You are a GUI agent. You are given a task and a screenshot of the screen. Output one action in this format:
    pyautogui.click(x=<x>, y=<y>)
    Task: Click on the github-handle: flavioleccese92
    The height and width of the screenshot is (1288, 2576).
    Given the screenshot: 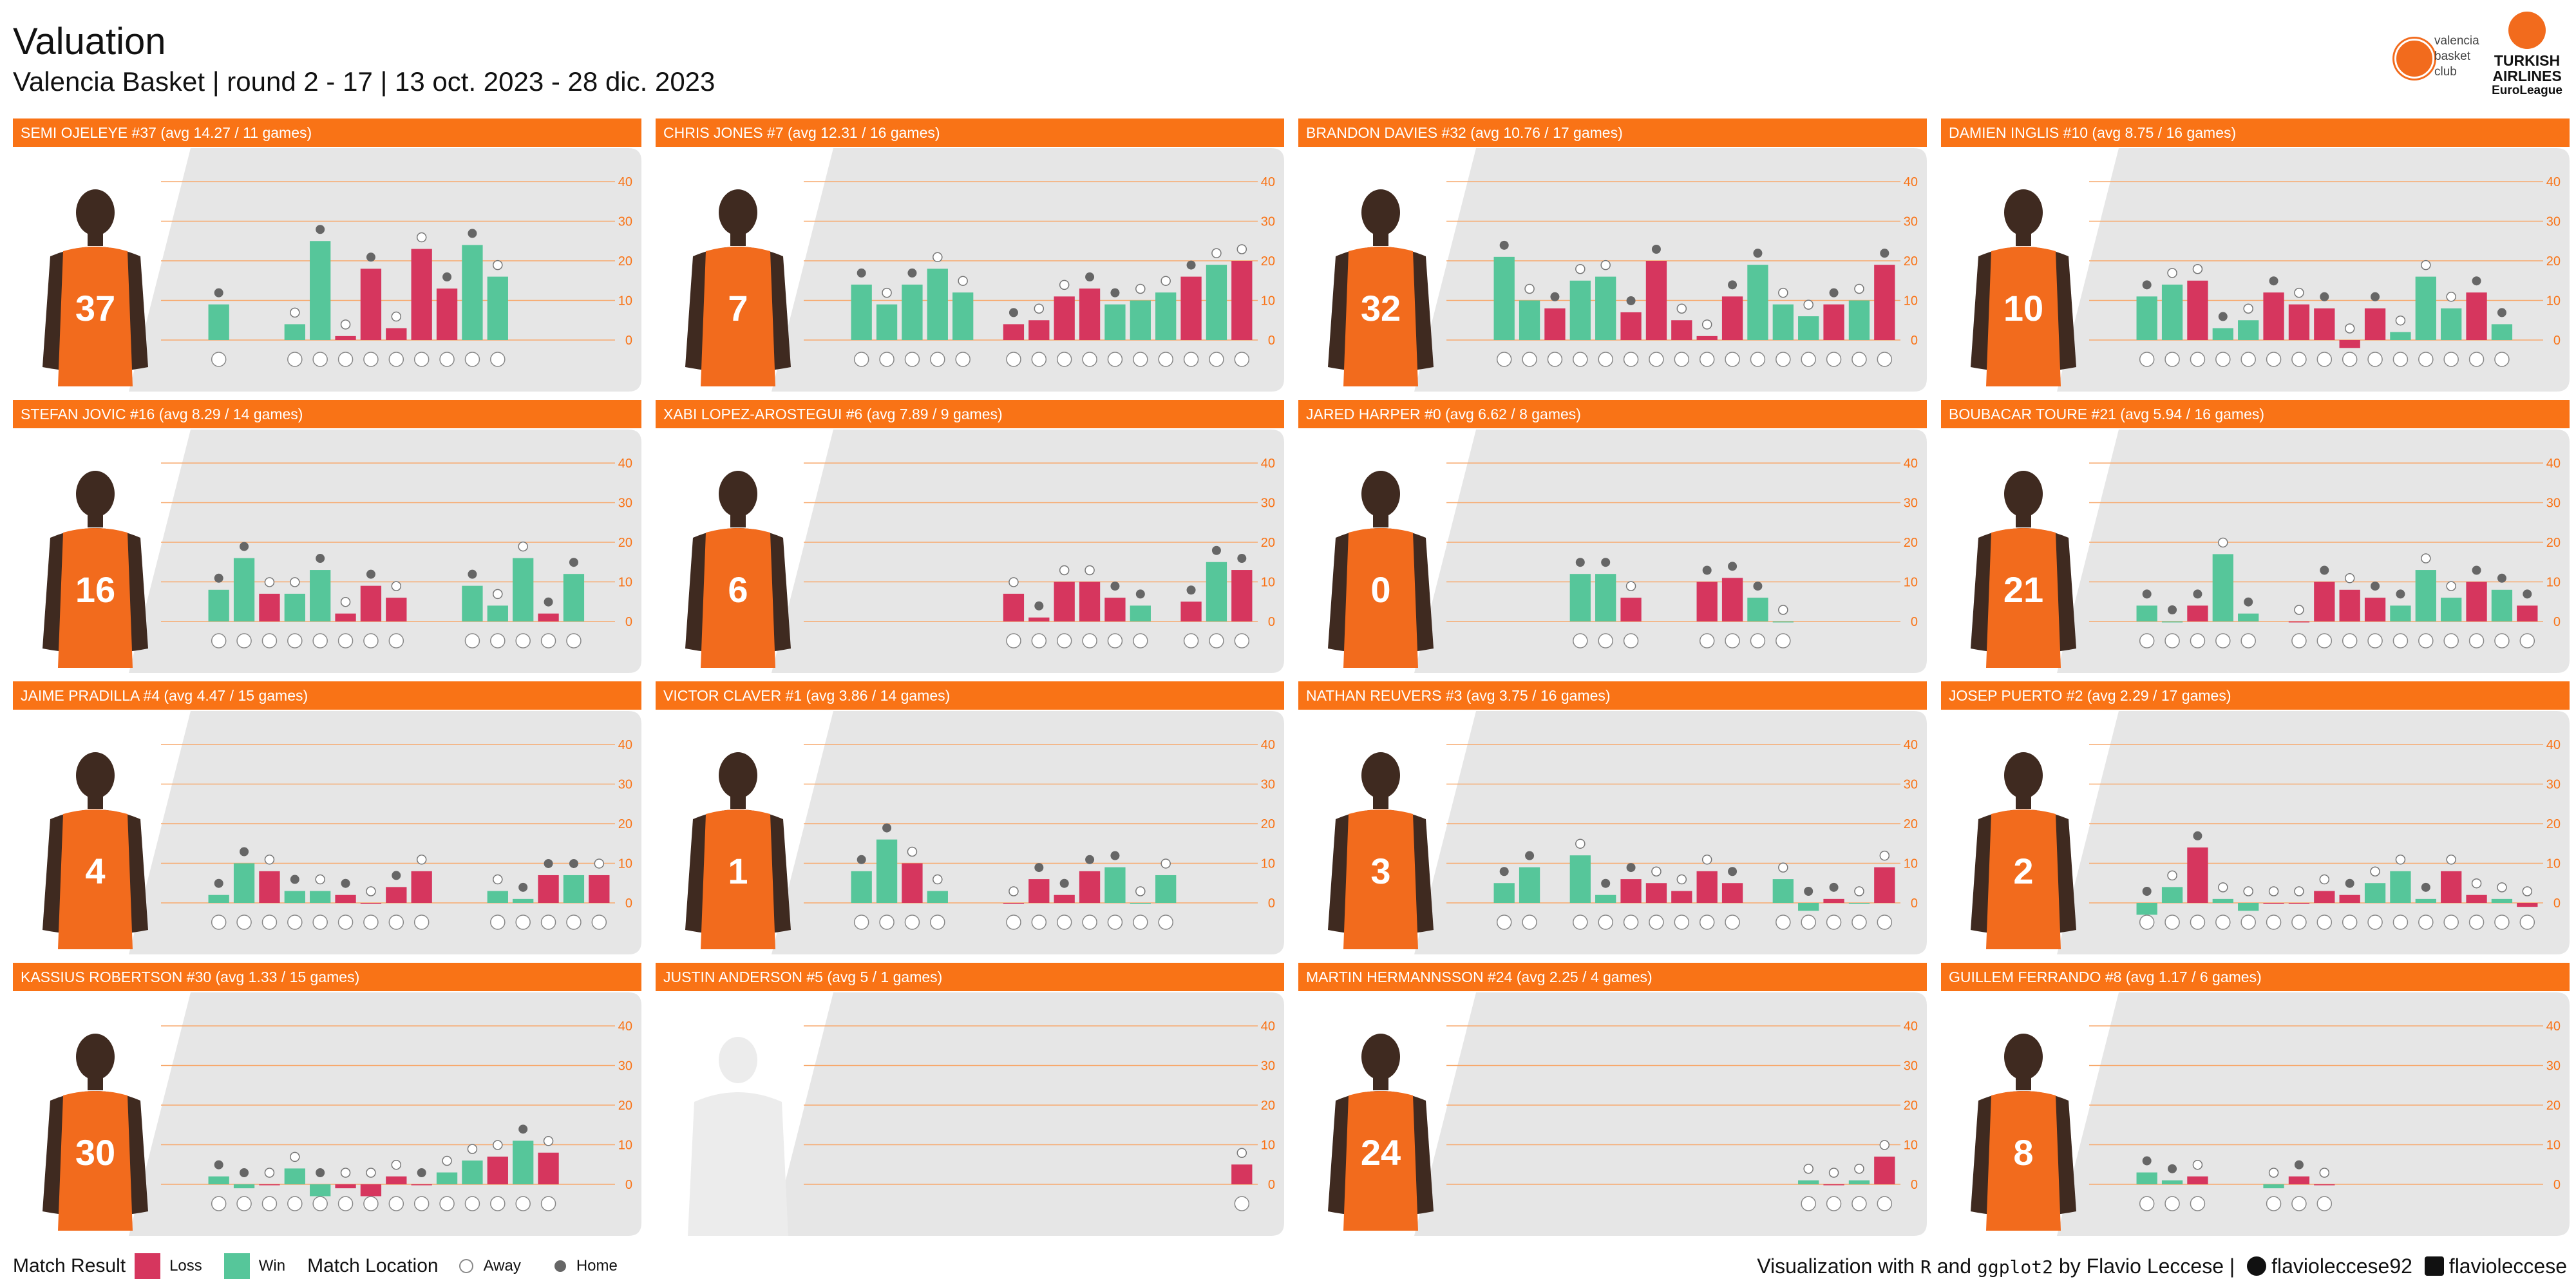 What is the action you would take?
    pyautogui.click(x=2341, y=1266)
    